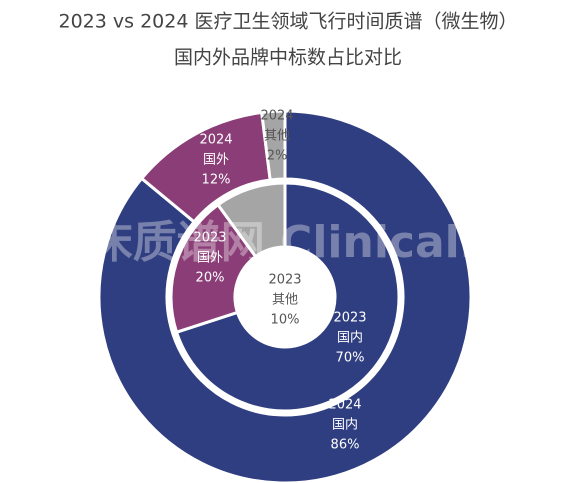 The height and width of the screenshot is (483, 577). Describe the element at coordinates (288, 22) in the screenshot. I see `chart-title: 2023 vs 2024 医疗卫生领域飞行时间质谱（微生物）` at that location.